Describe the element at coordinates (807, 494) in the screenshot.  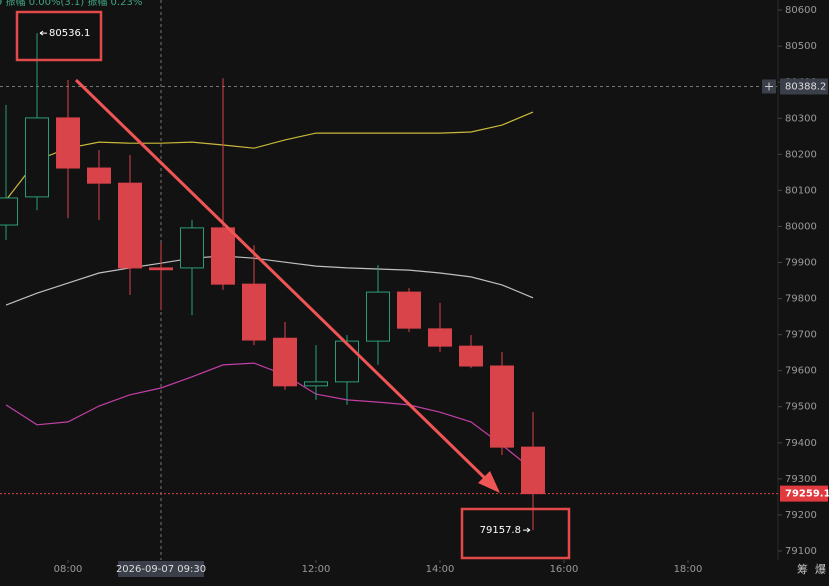
I see `current-price-label: 79259.1` at that location.